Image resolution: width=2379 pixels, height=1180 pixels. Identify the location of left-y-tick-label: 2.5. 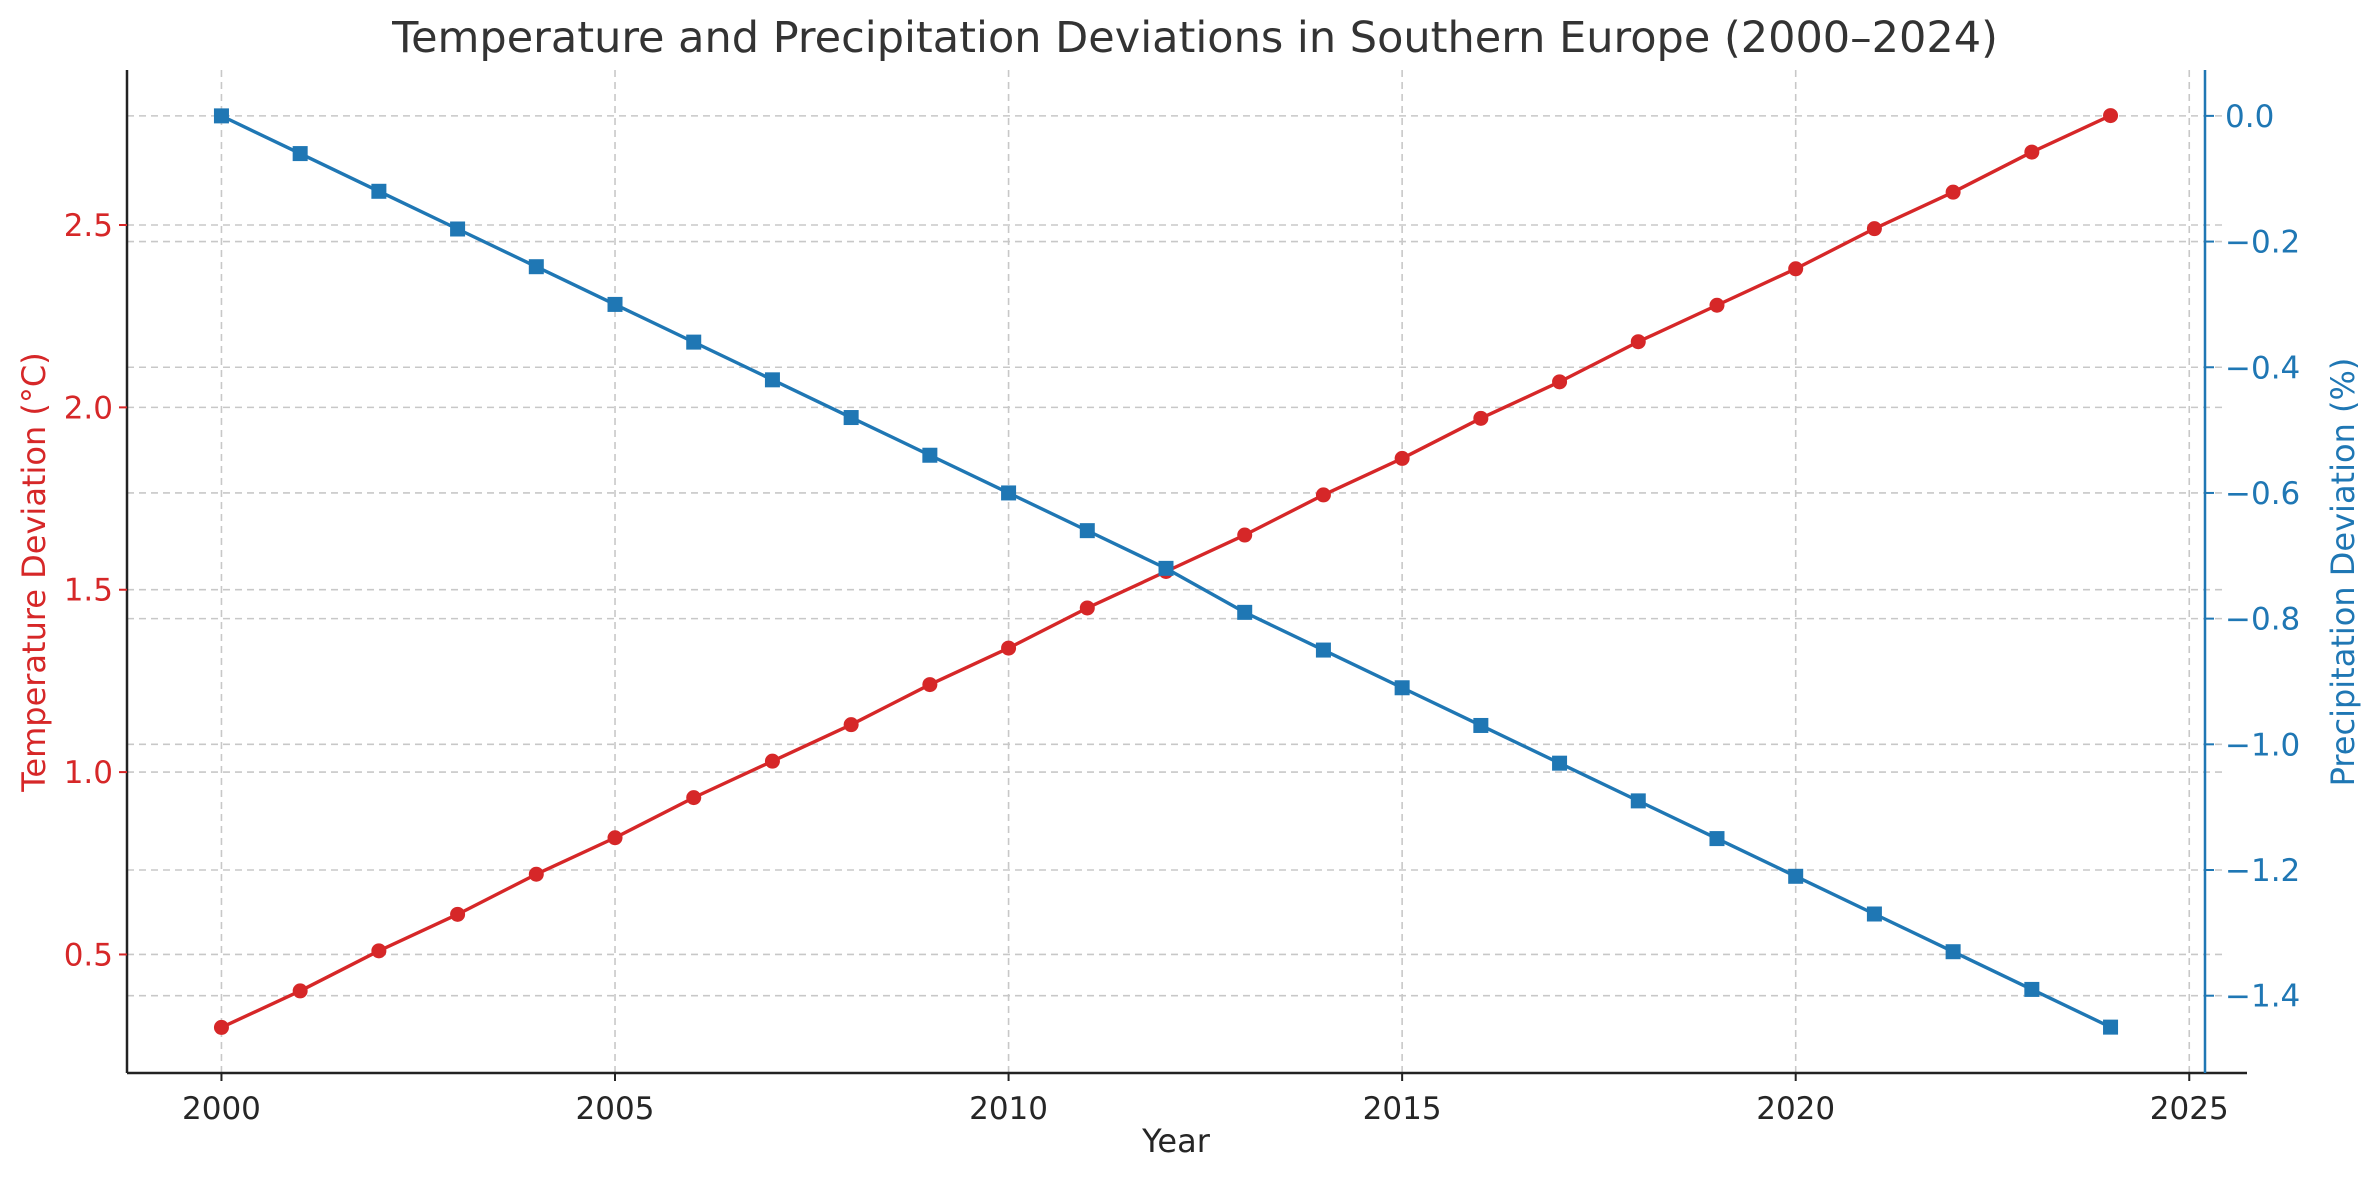
(88, 226).